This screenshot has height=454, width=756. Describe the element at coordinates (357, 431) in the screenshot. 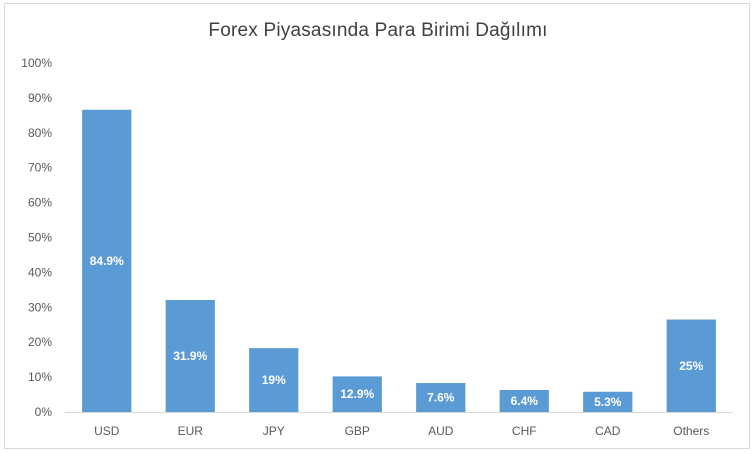

I see `x-tick-label: GBP` at that location.